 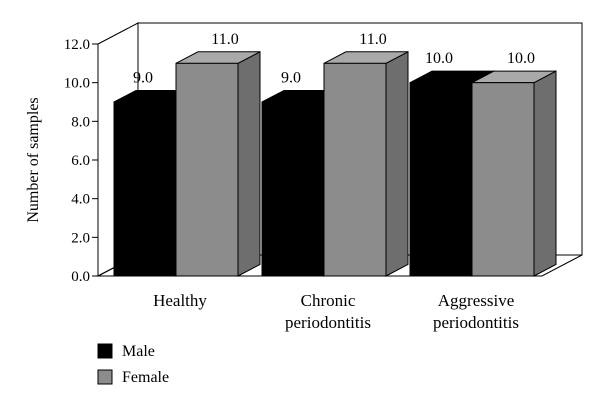 I want to click on y-tick-label: 2.0, so click(x=80, y=238).